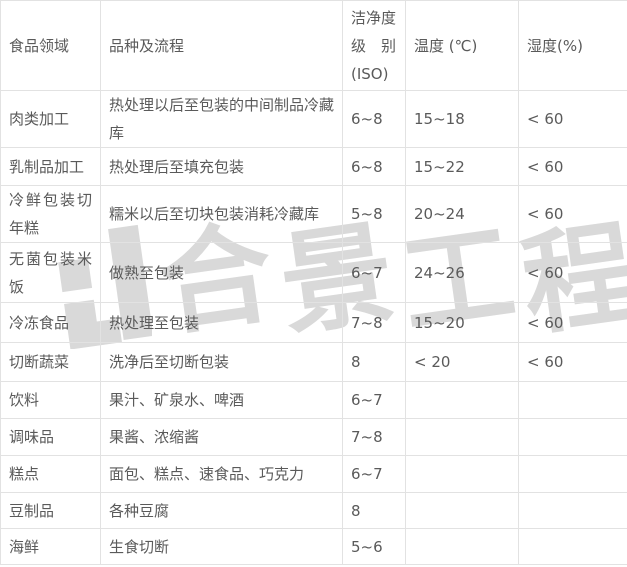 Image resolution: width=627 pixels, height=567 pixels. What do you see at coordinates (374, 214) in the screenshot?
I see `cell-cleanliness: 5~8` at bounding box center [374, 214].